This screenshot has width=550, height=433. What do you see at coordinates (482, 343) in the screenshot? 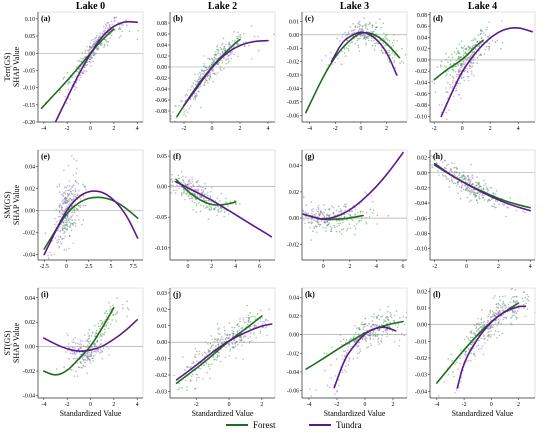
I see `plot-area` at bounding box center [482, 343].